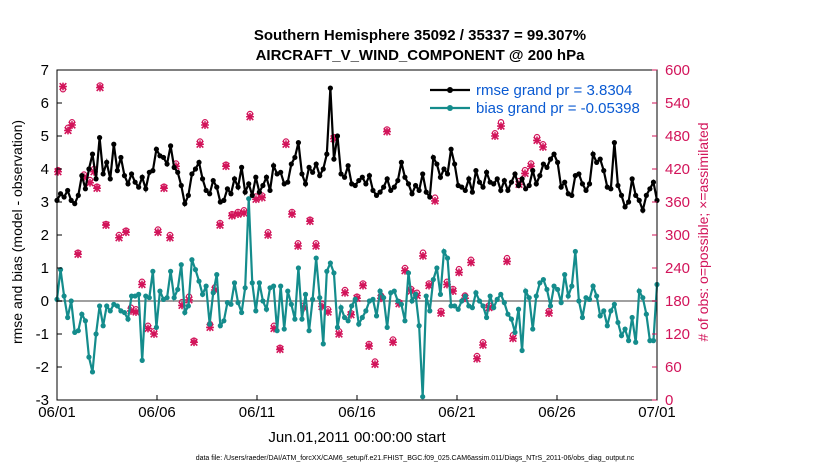 The height and width of the screenshot is (470, 830). What do you see at coordinates (57, 412) in the screenshot?
I see `x-tick-label: 06/01` at bounding box center [57, 412].